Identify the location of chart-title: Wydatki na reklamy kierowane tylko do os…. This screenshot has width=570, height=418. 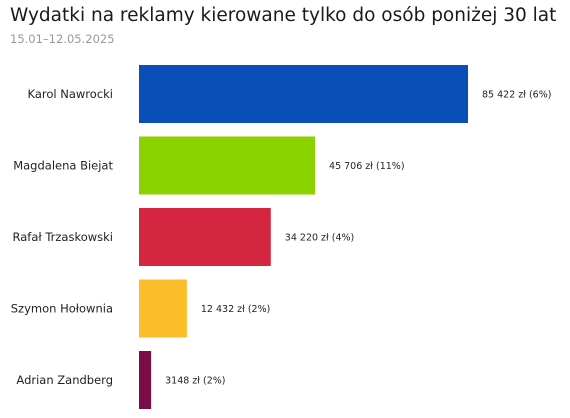
(283, 15).